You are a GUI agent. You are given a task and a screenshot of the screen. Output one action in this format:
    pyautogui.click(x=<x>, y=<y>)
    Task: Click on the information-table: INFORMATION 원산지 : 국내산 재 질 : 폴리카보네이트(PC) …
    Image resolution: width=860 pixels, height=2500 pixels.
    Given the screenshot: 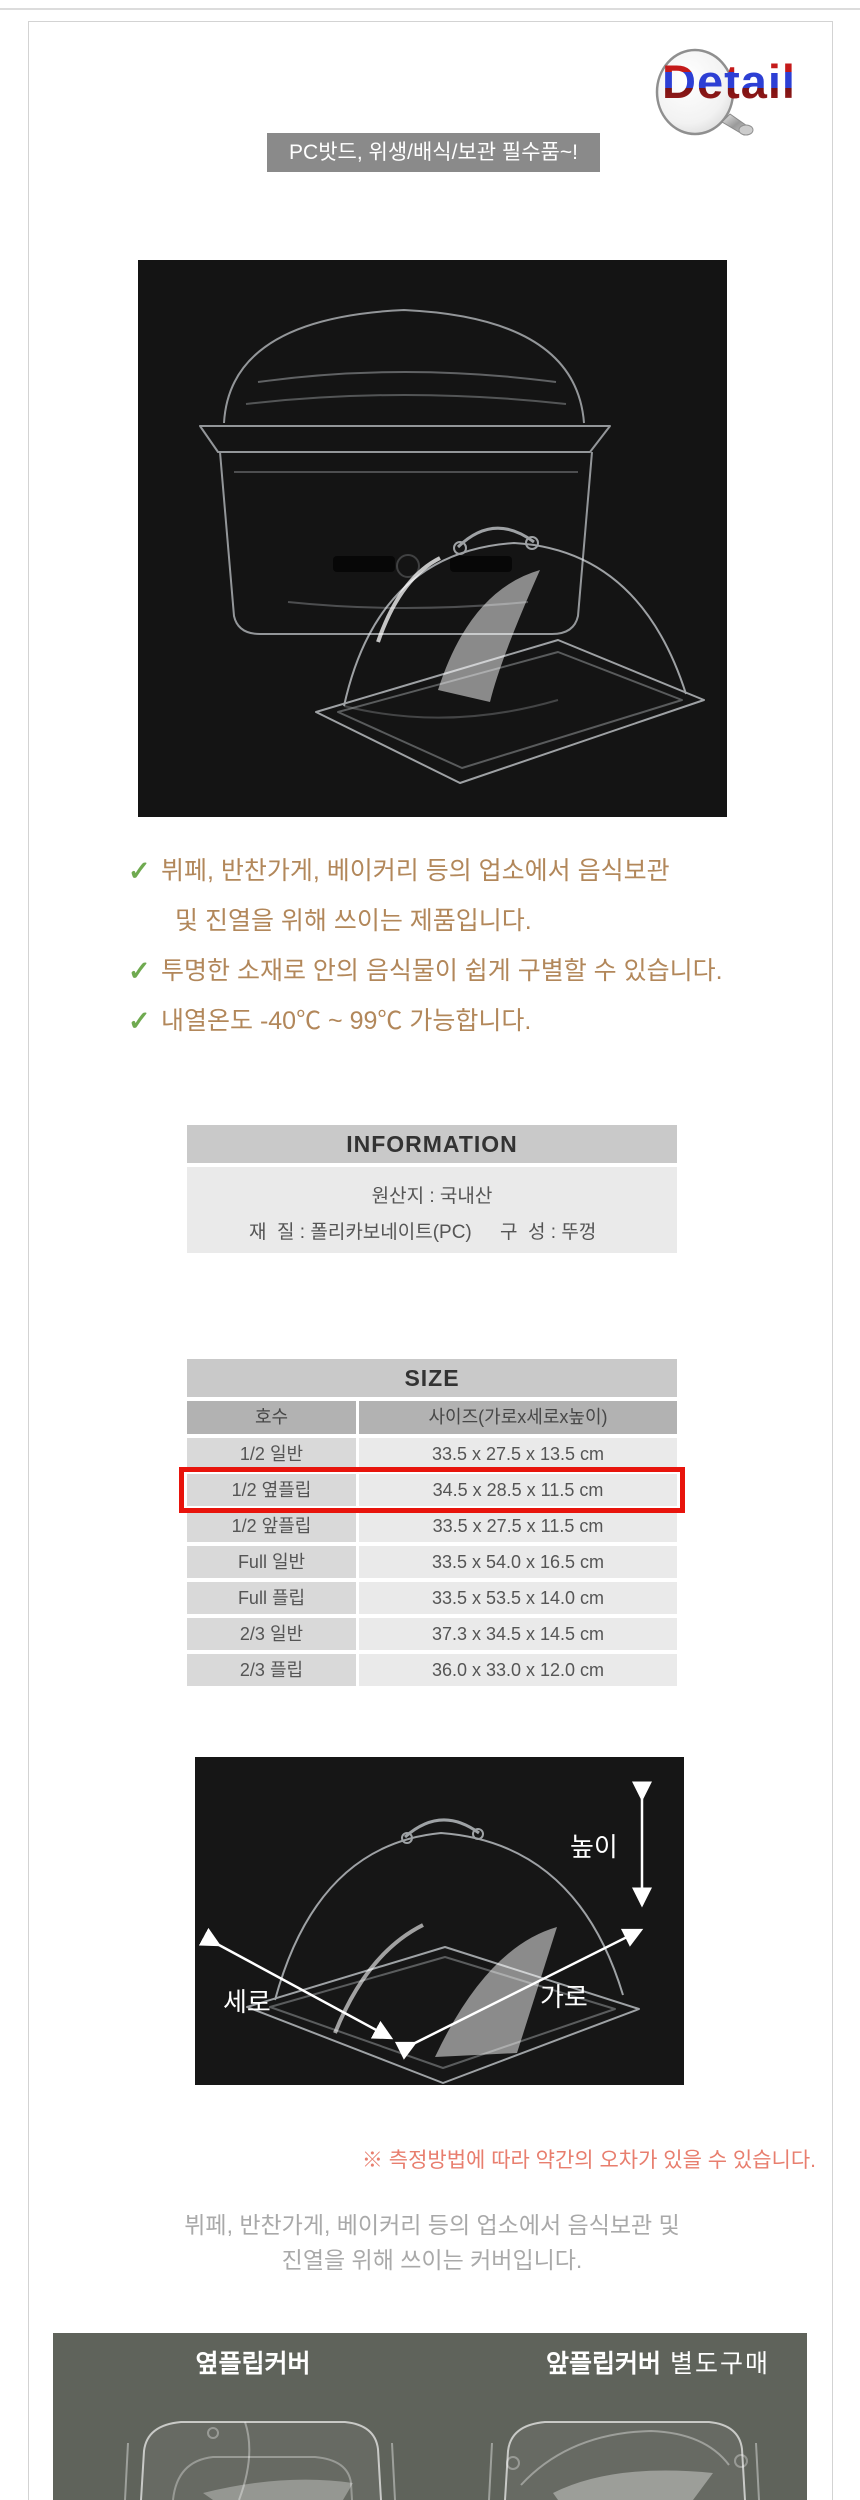 What is the action you would take?
    pyautogui.click(x=432, y=1189)
    